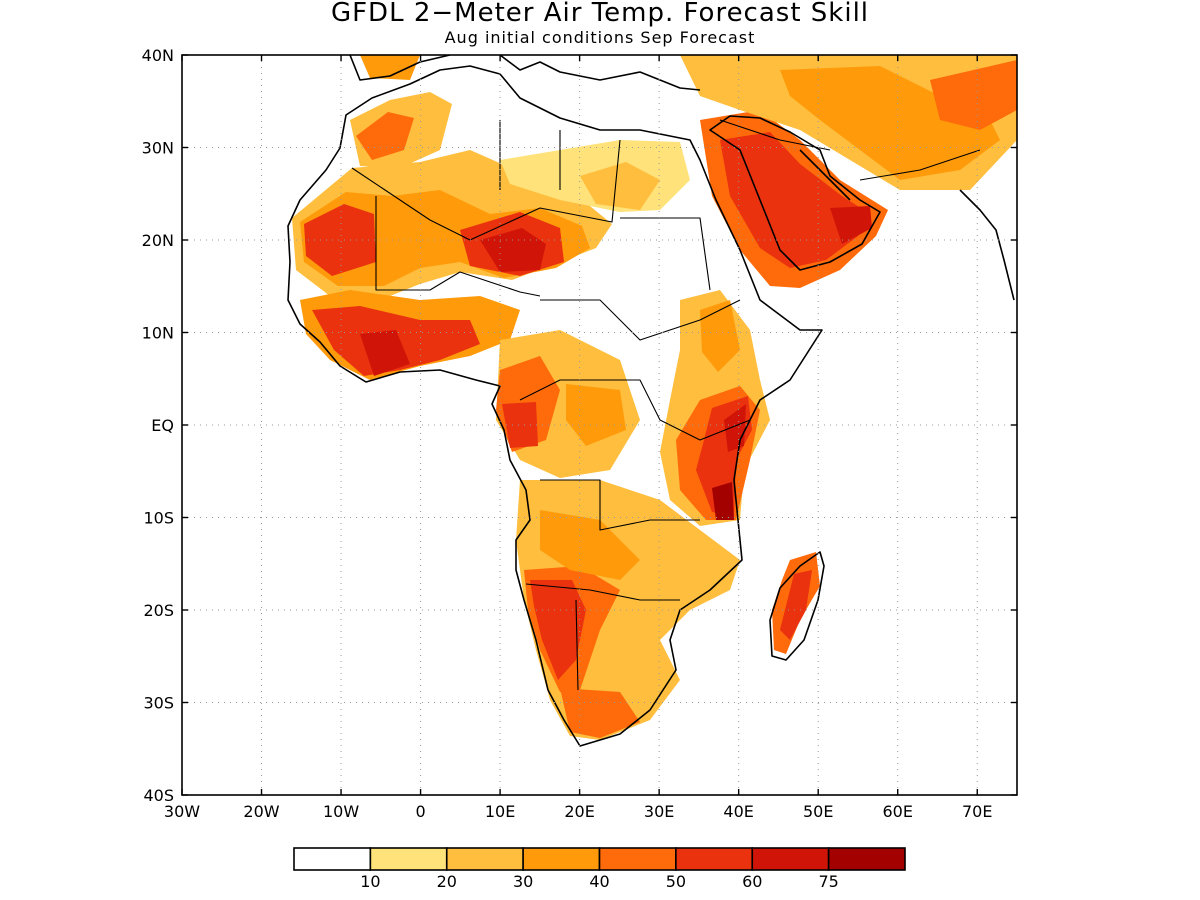 The width and height of the screenshot is (1200, 900). I want to click on lon-tick-label: 50E, so click(818, 811).